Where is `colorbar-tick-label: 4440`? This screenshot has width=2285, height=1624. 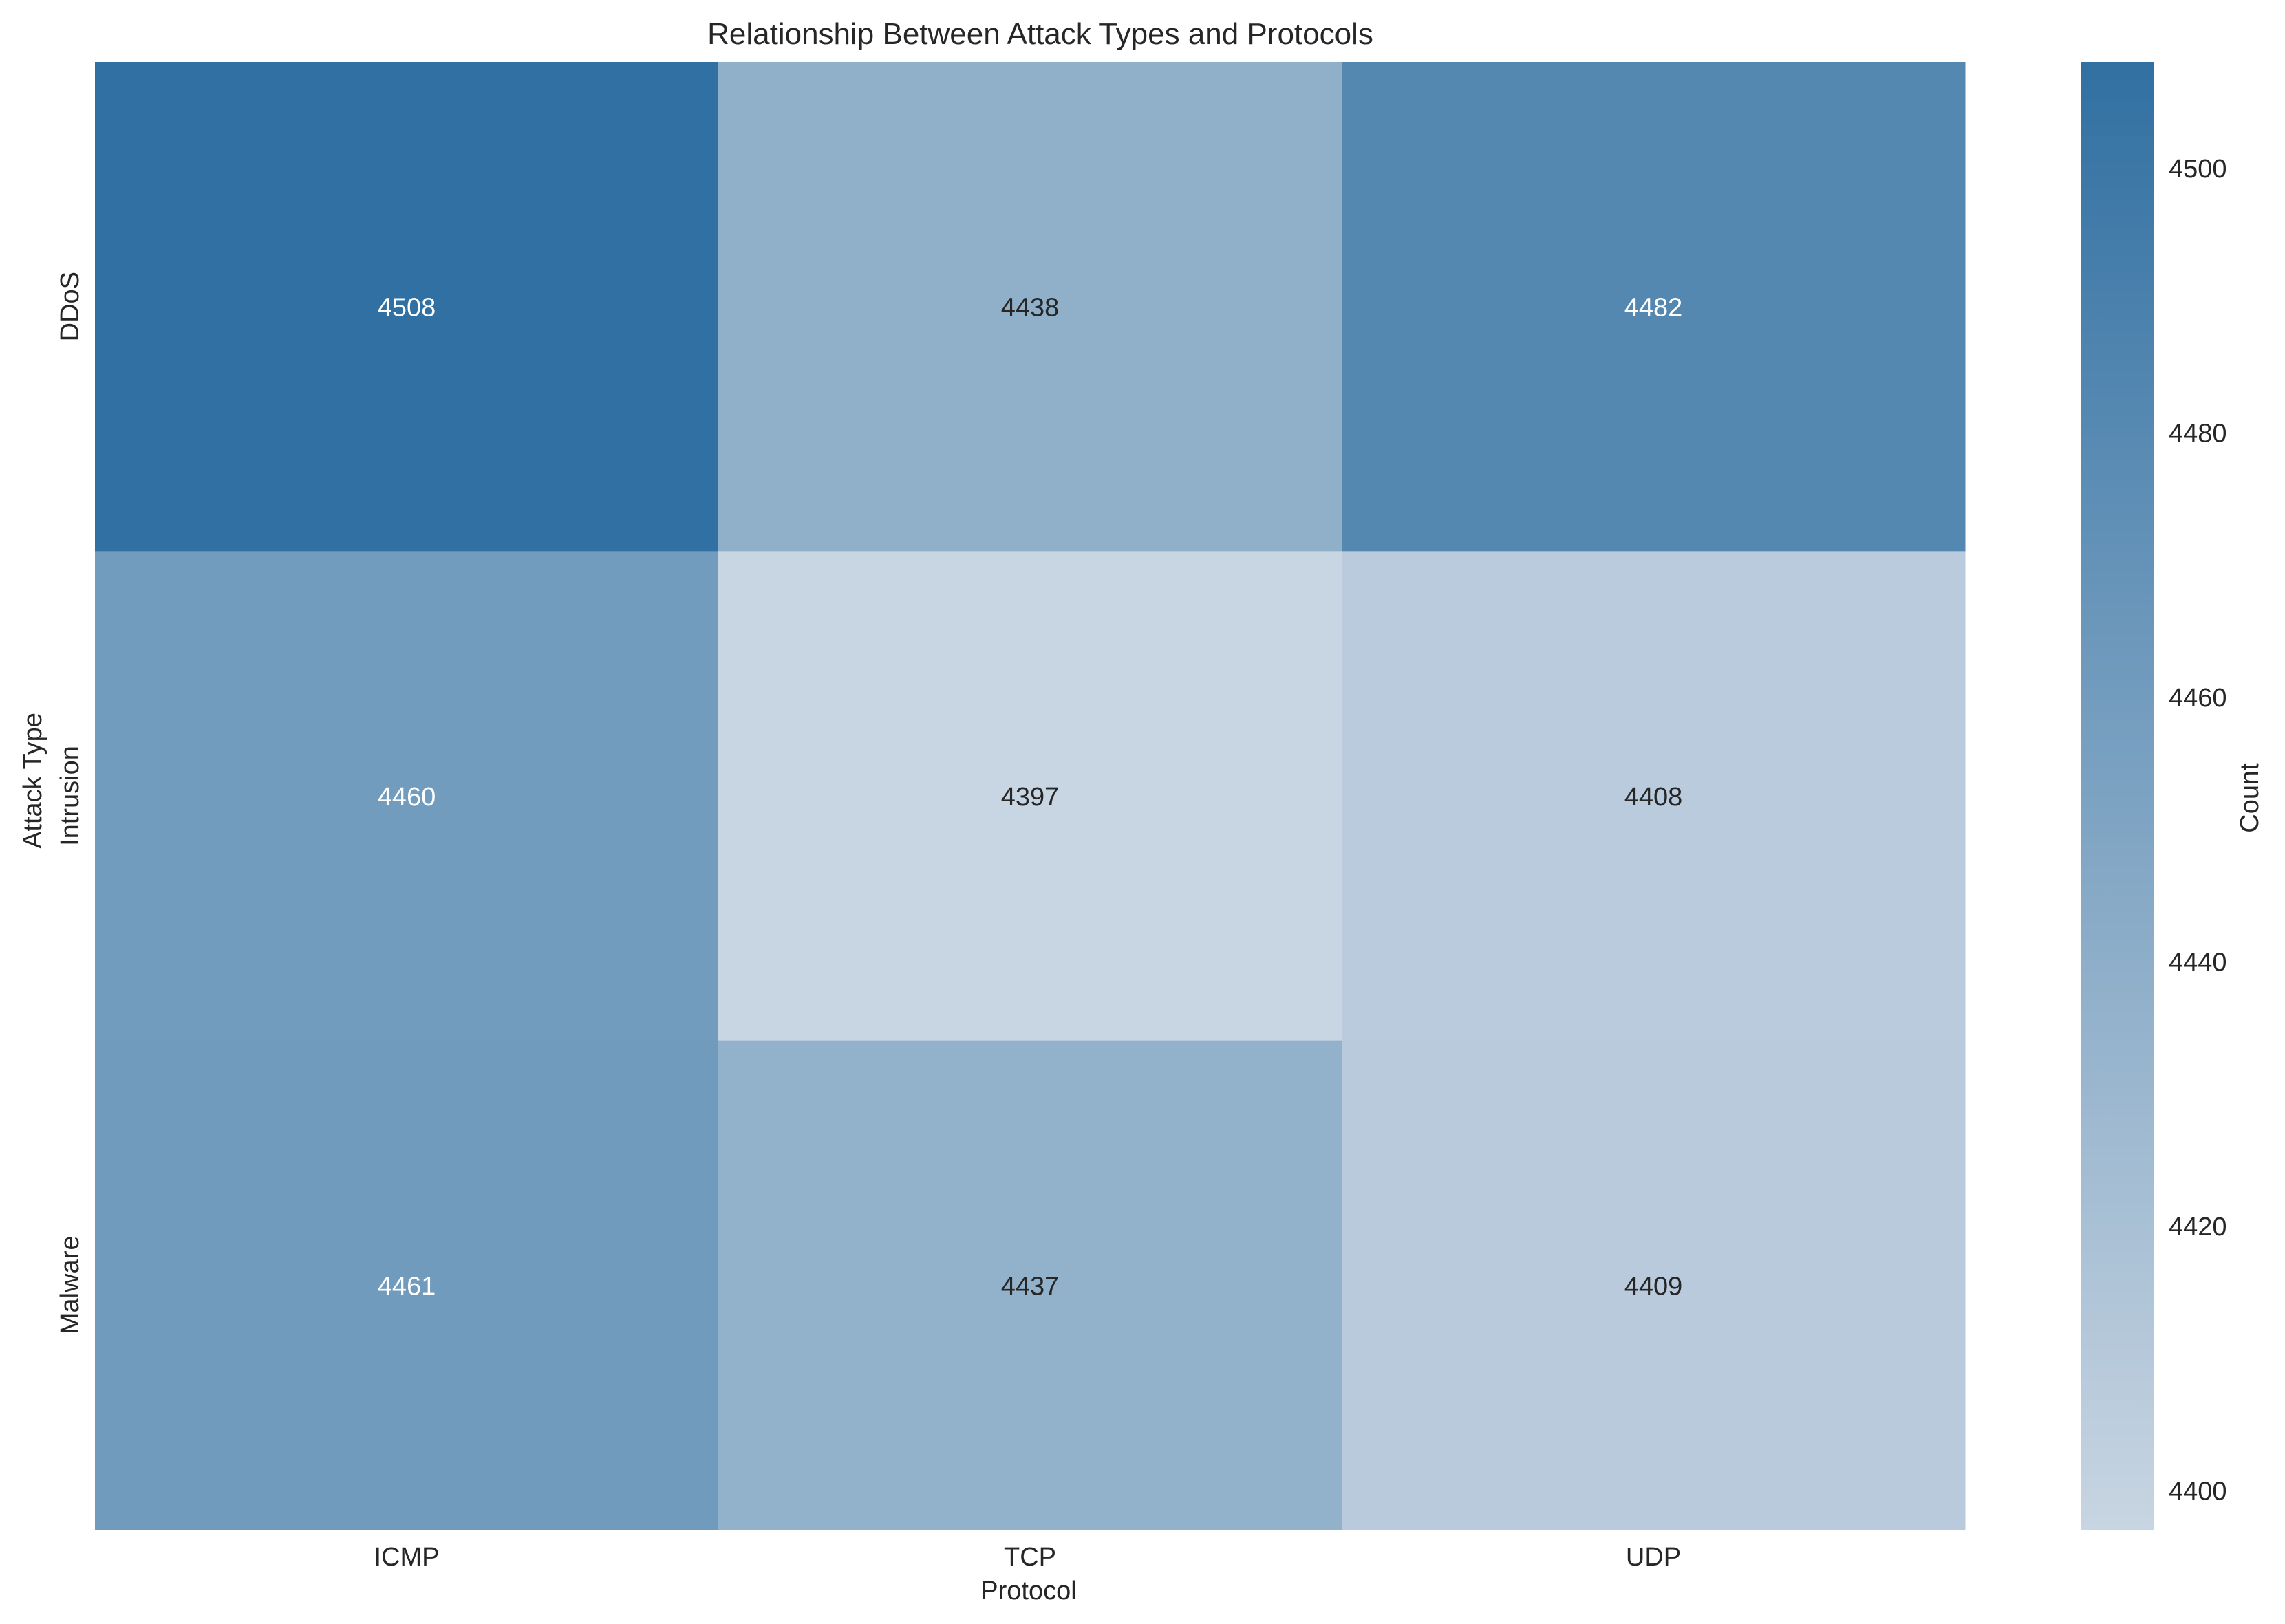
colorbar-tick-label: 4440 is located at coordinates (2198, 962).